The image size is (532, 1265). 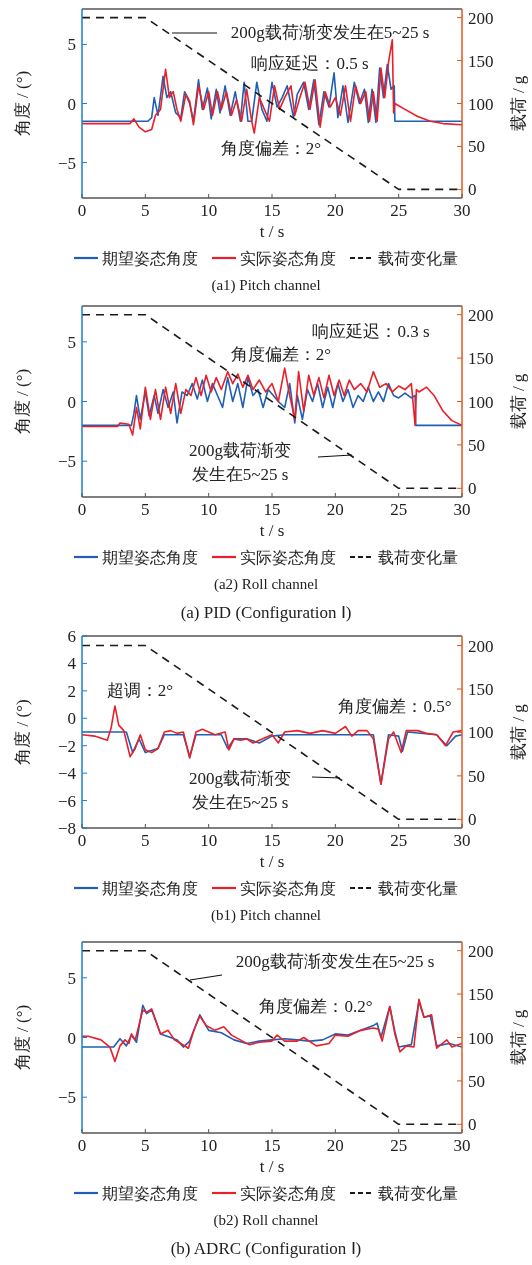 What do you see at coordinates (266, 584) in the screenshot?
I see `text: (a2) Roll channel` at bounding box center [266, 584].